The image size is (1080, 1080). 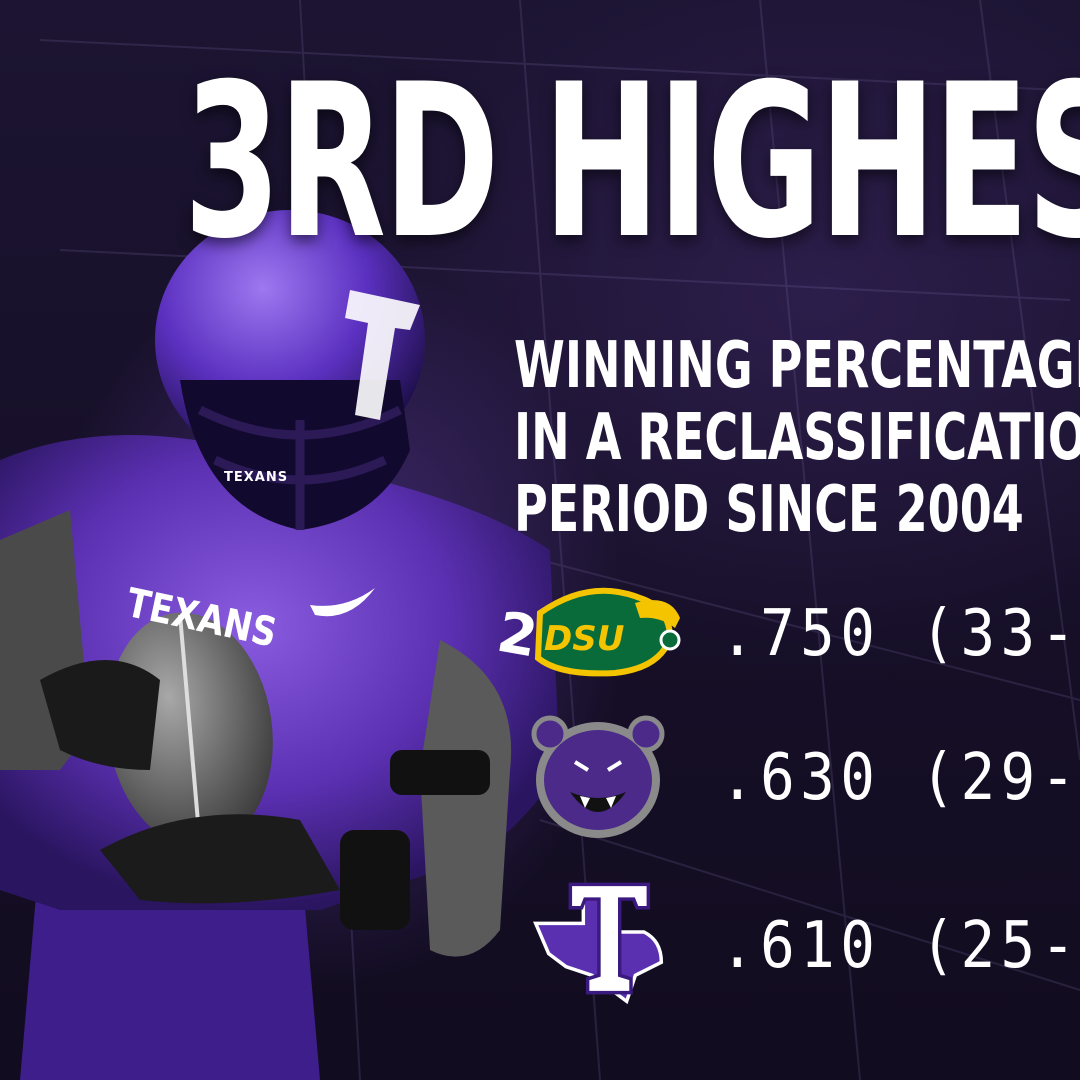 I want to click on ndsu-logo-text: DSU, so click(x=584, y=639).